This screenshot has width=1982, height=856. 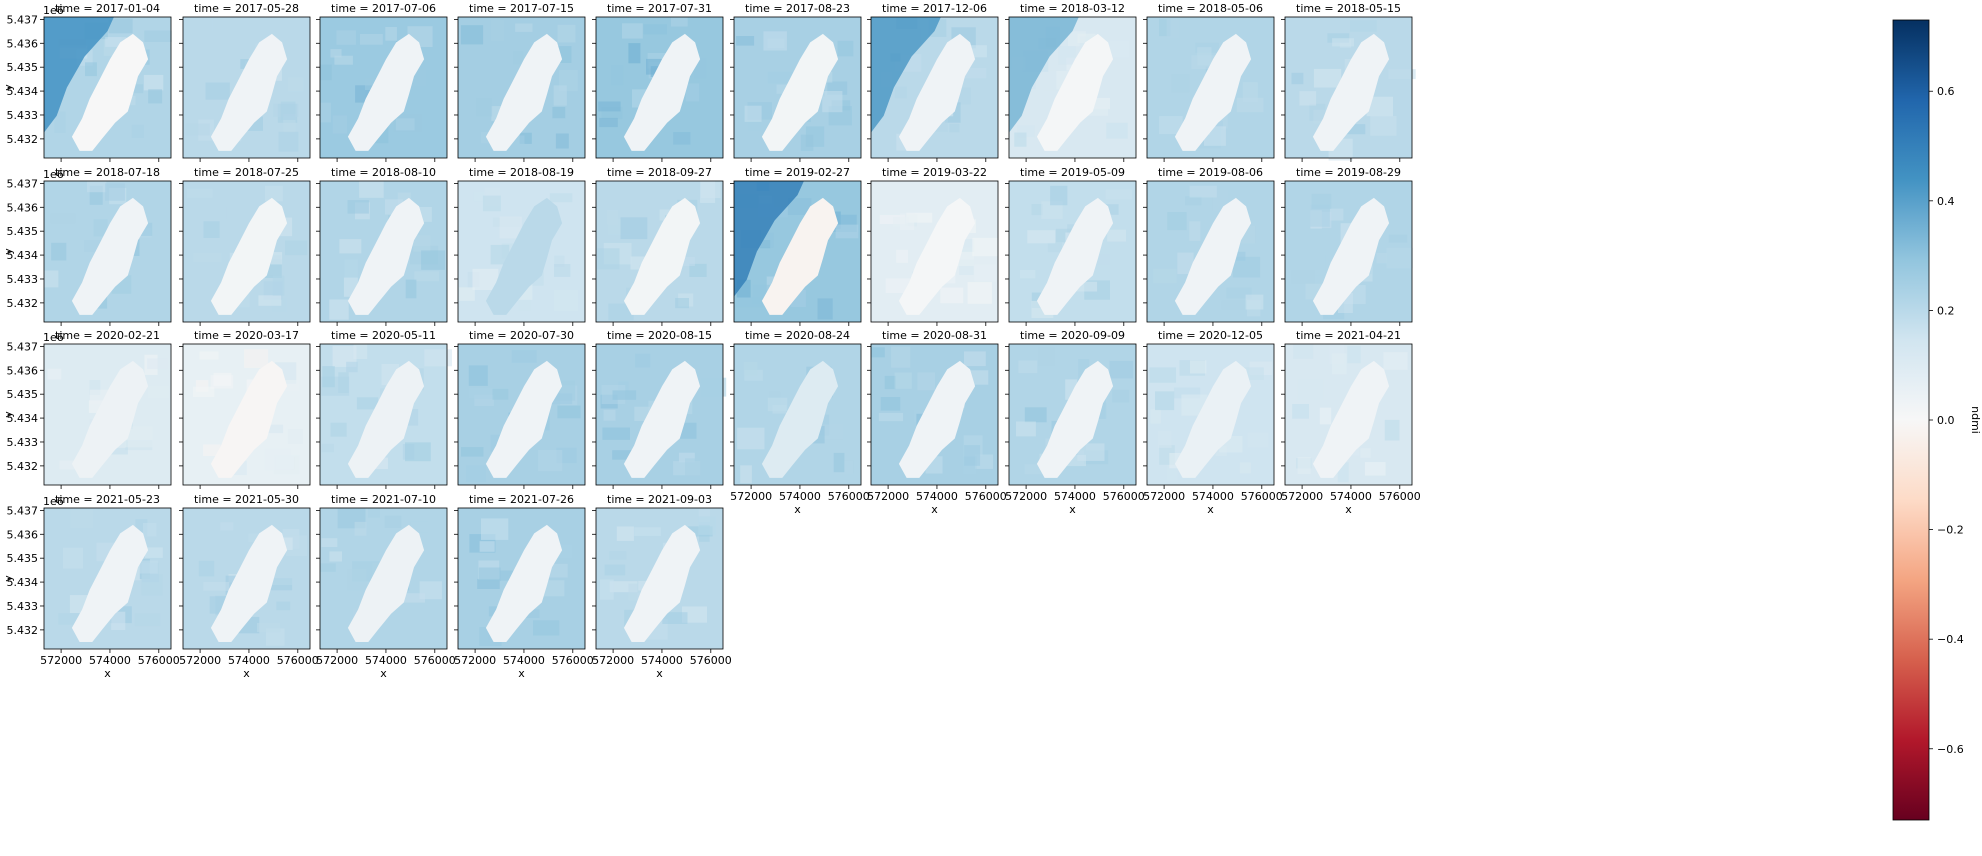 What do you see at coordinates (521, 499) in the screenshot?
I see `facet-title: time = 2021-07-26` at bounding box center [521, 499].